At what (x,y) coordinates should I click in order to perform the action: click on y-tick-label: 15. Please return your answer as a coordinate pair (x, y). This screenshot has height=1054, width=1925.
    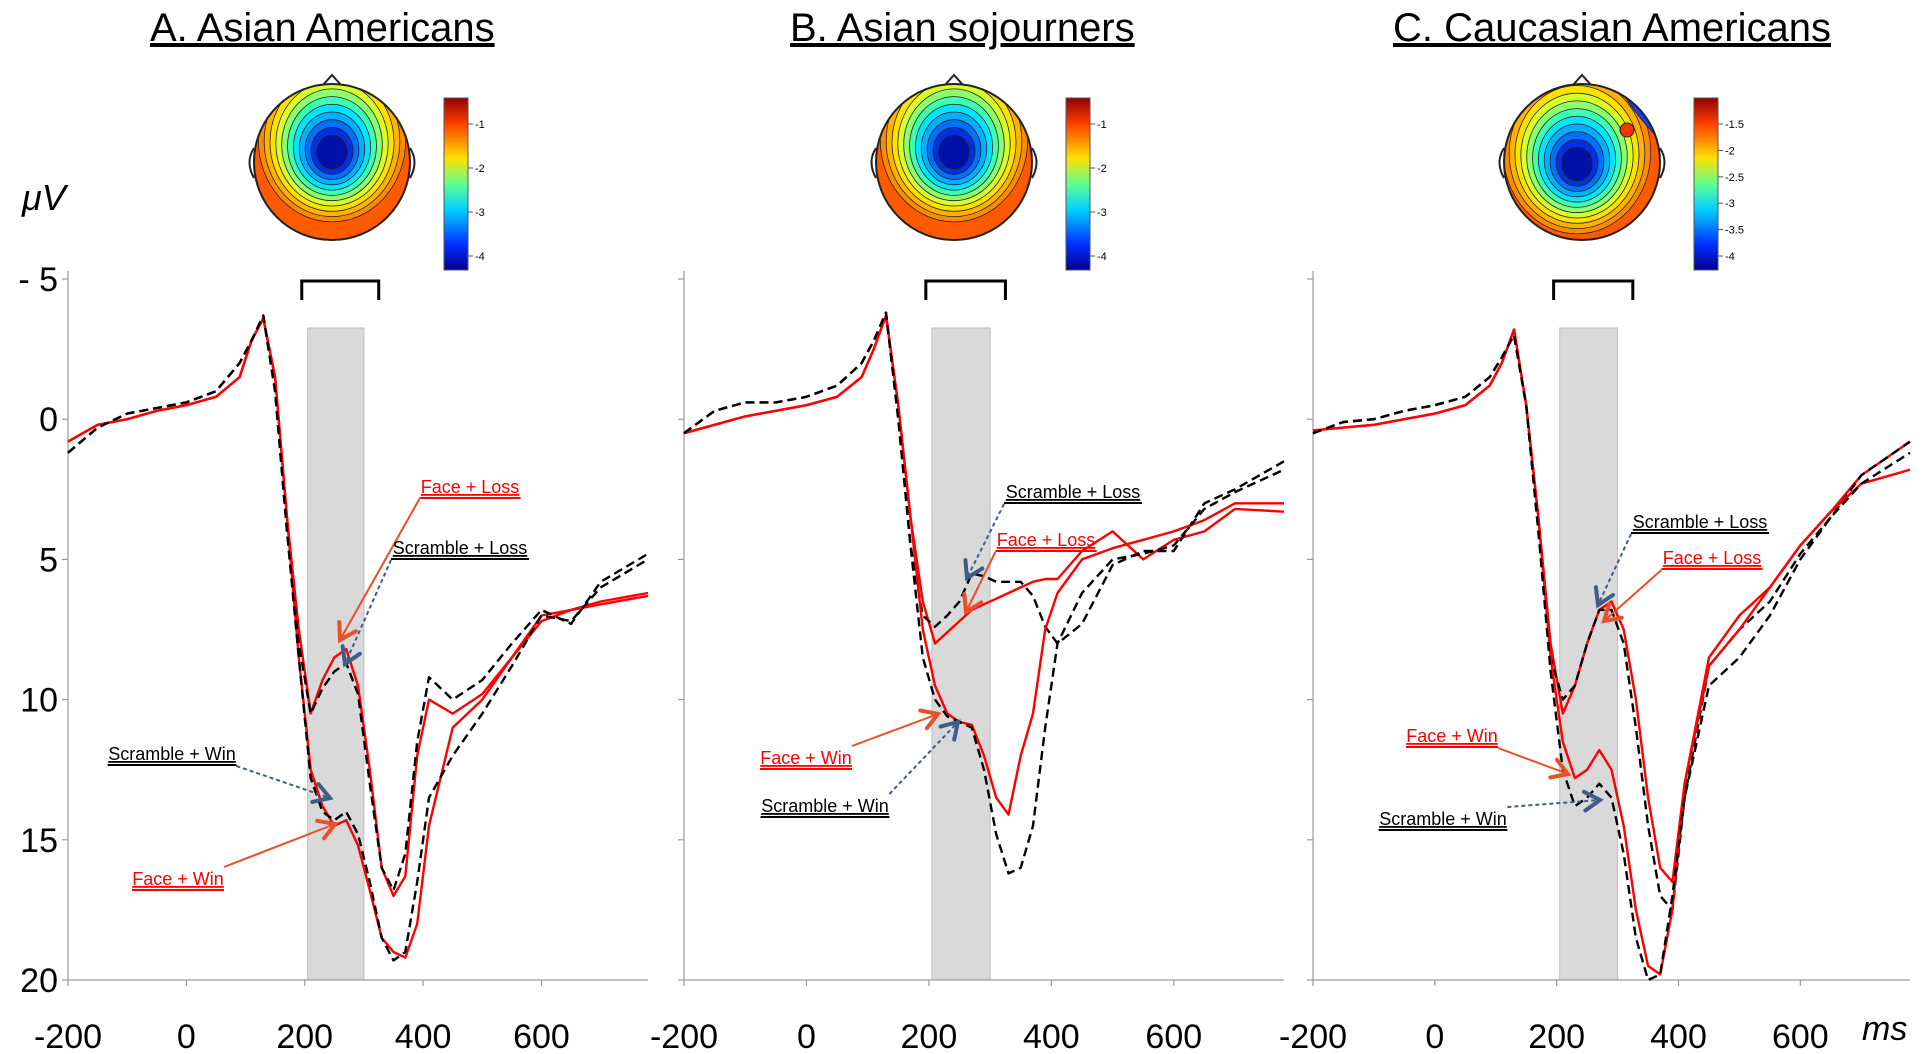
    Looking at the image, I should click on (39, 841).